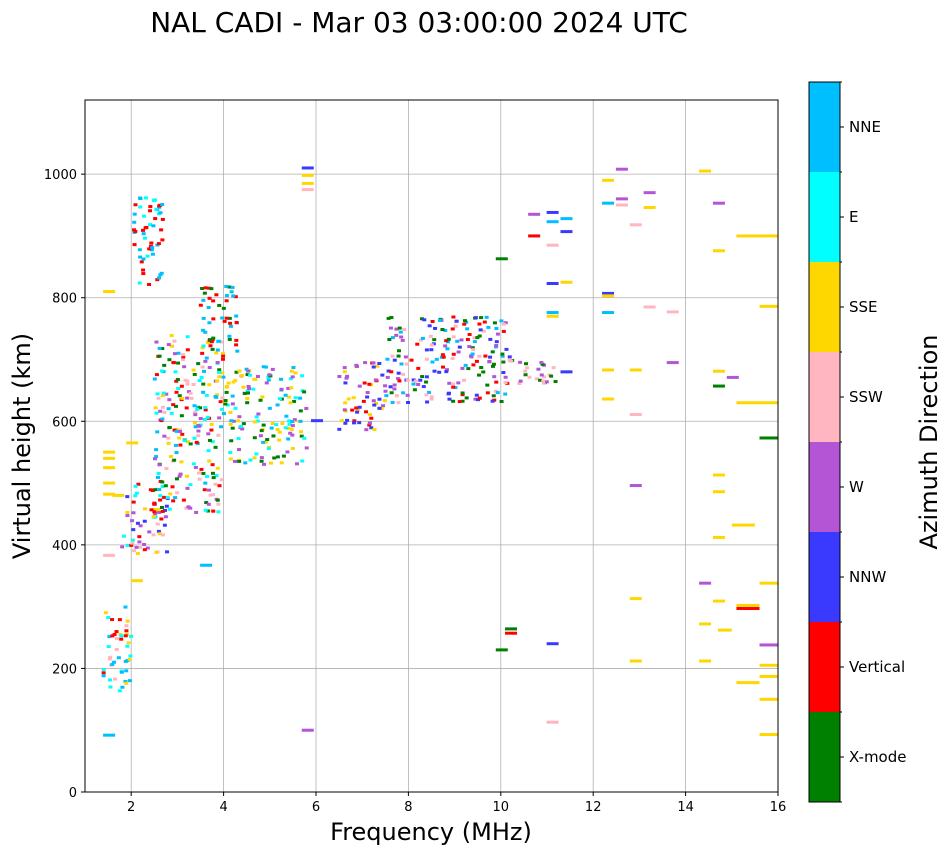 The image size is (951, 856). I want to click on colorbar-tick-label: NNW, so click(867, 577).